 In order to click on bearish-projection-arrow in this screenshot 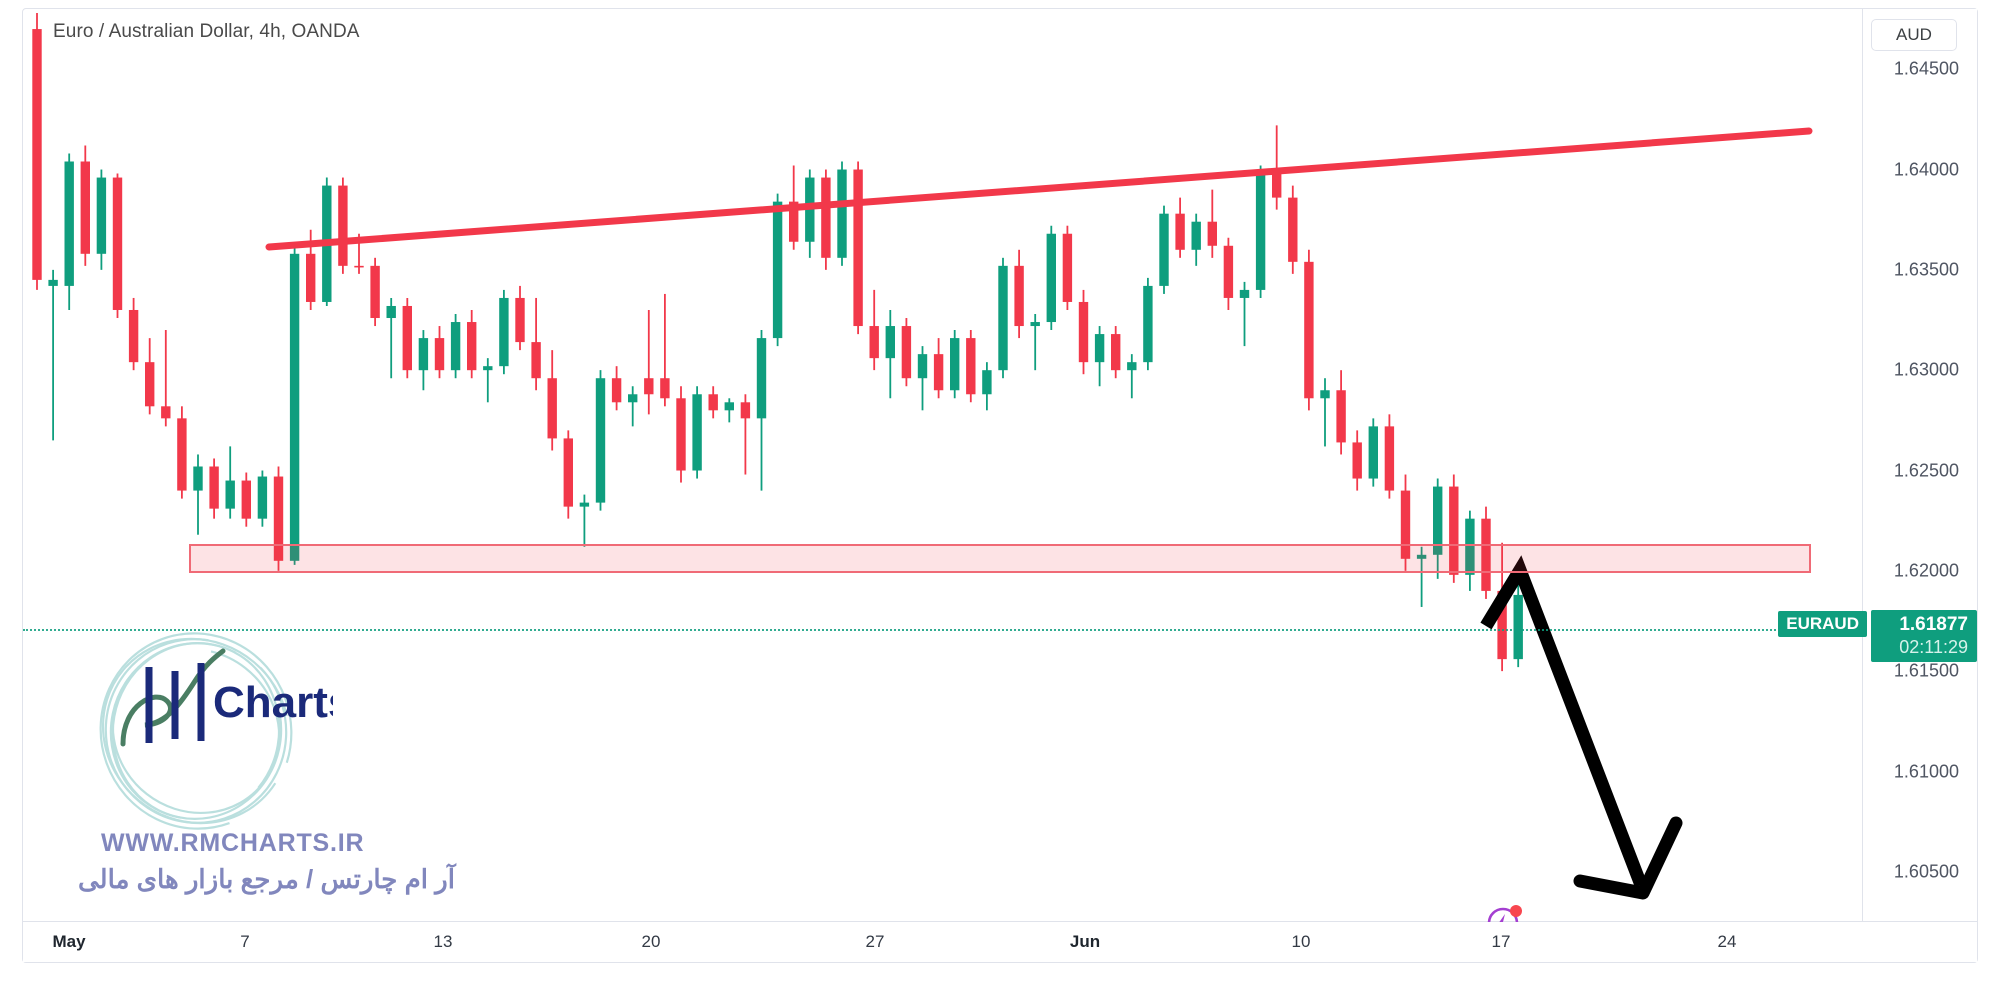, I will do `click(1564, 721)`.